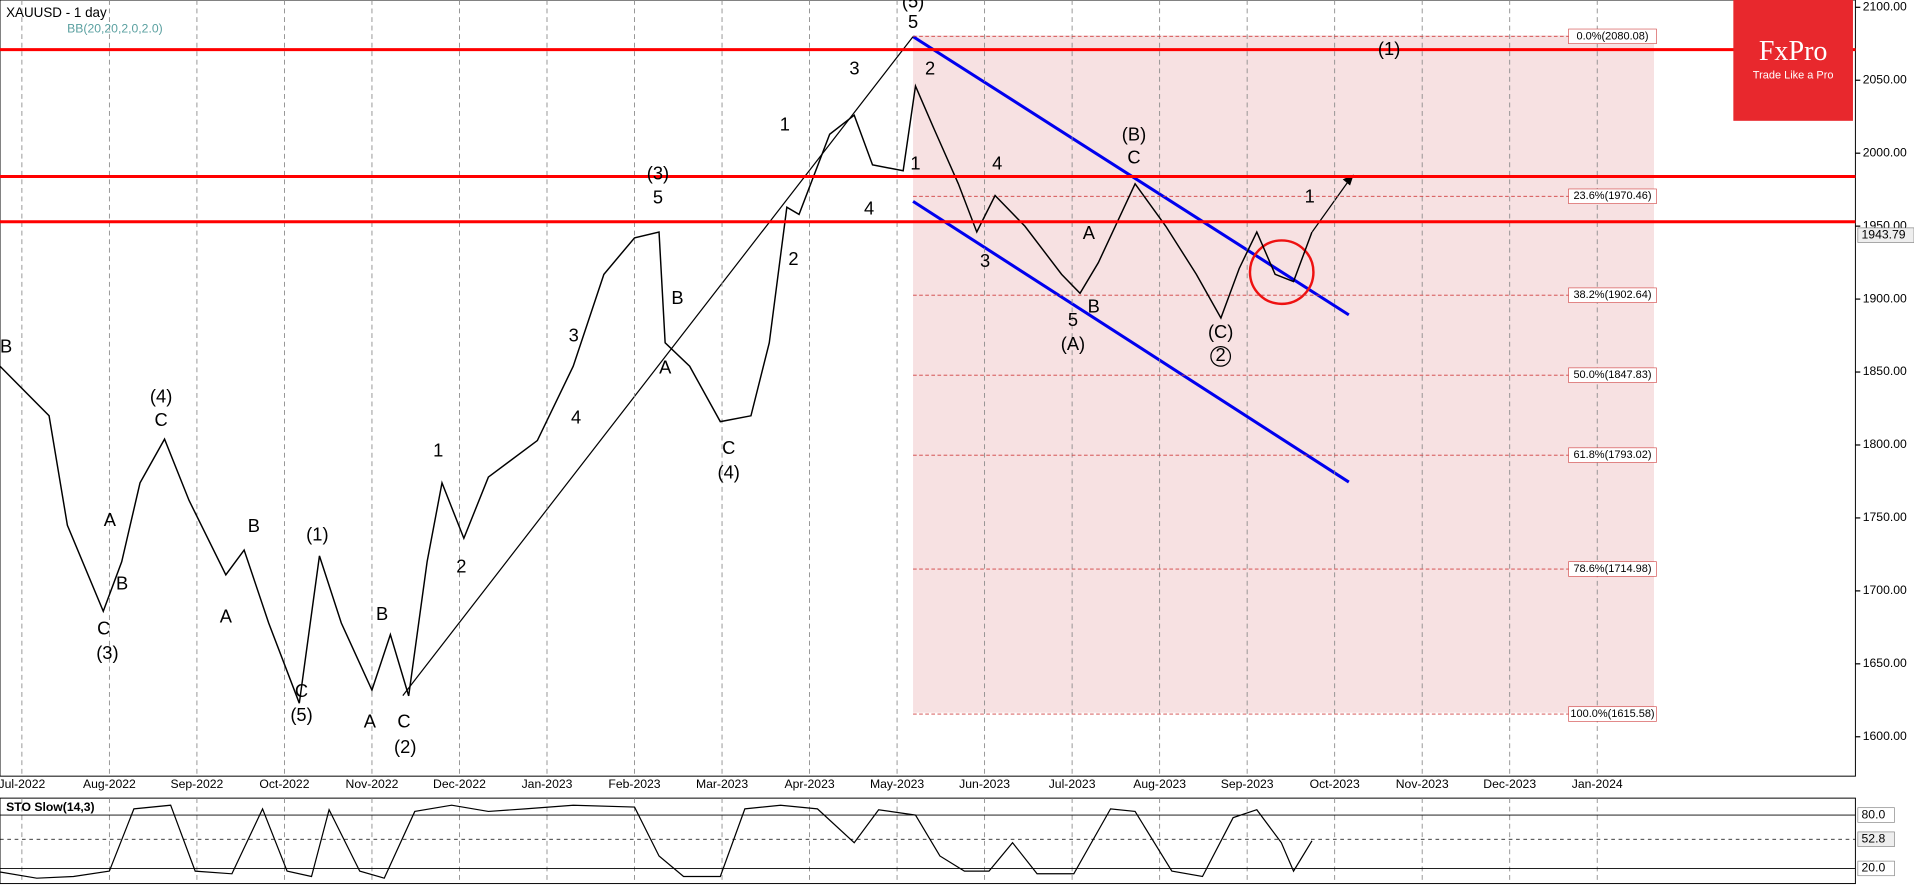 The height and width of the screenshot is (886, 1914). Describe the element at coordinates (984, 784) in the screenshot. I see `x-tick-label: Jun-2023` at that location.